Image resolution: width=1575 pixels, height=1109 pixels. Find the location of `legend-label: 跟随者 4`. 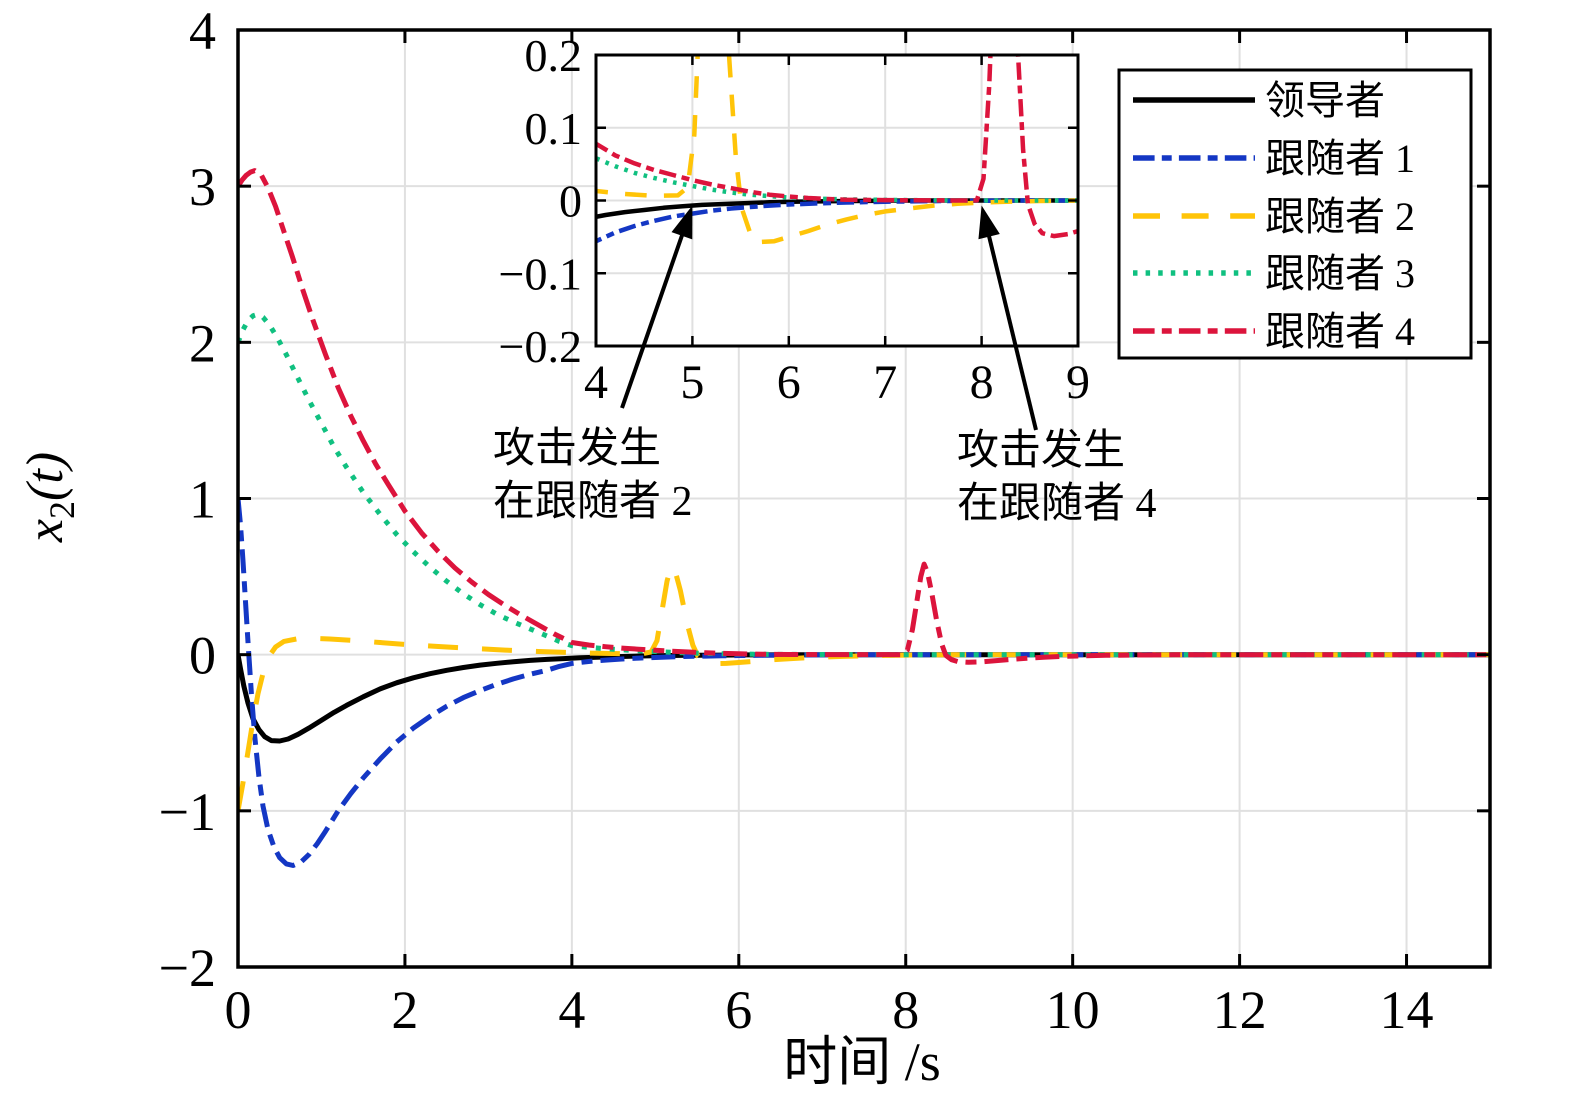

legend-label: 跟随者 4 is located at coordinates (1340, 331).